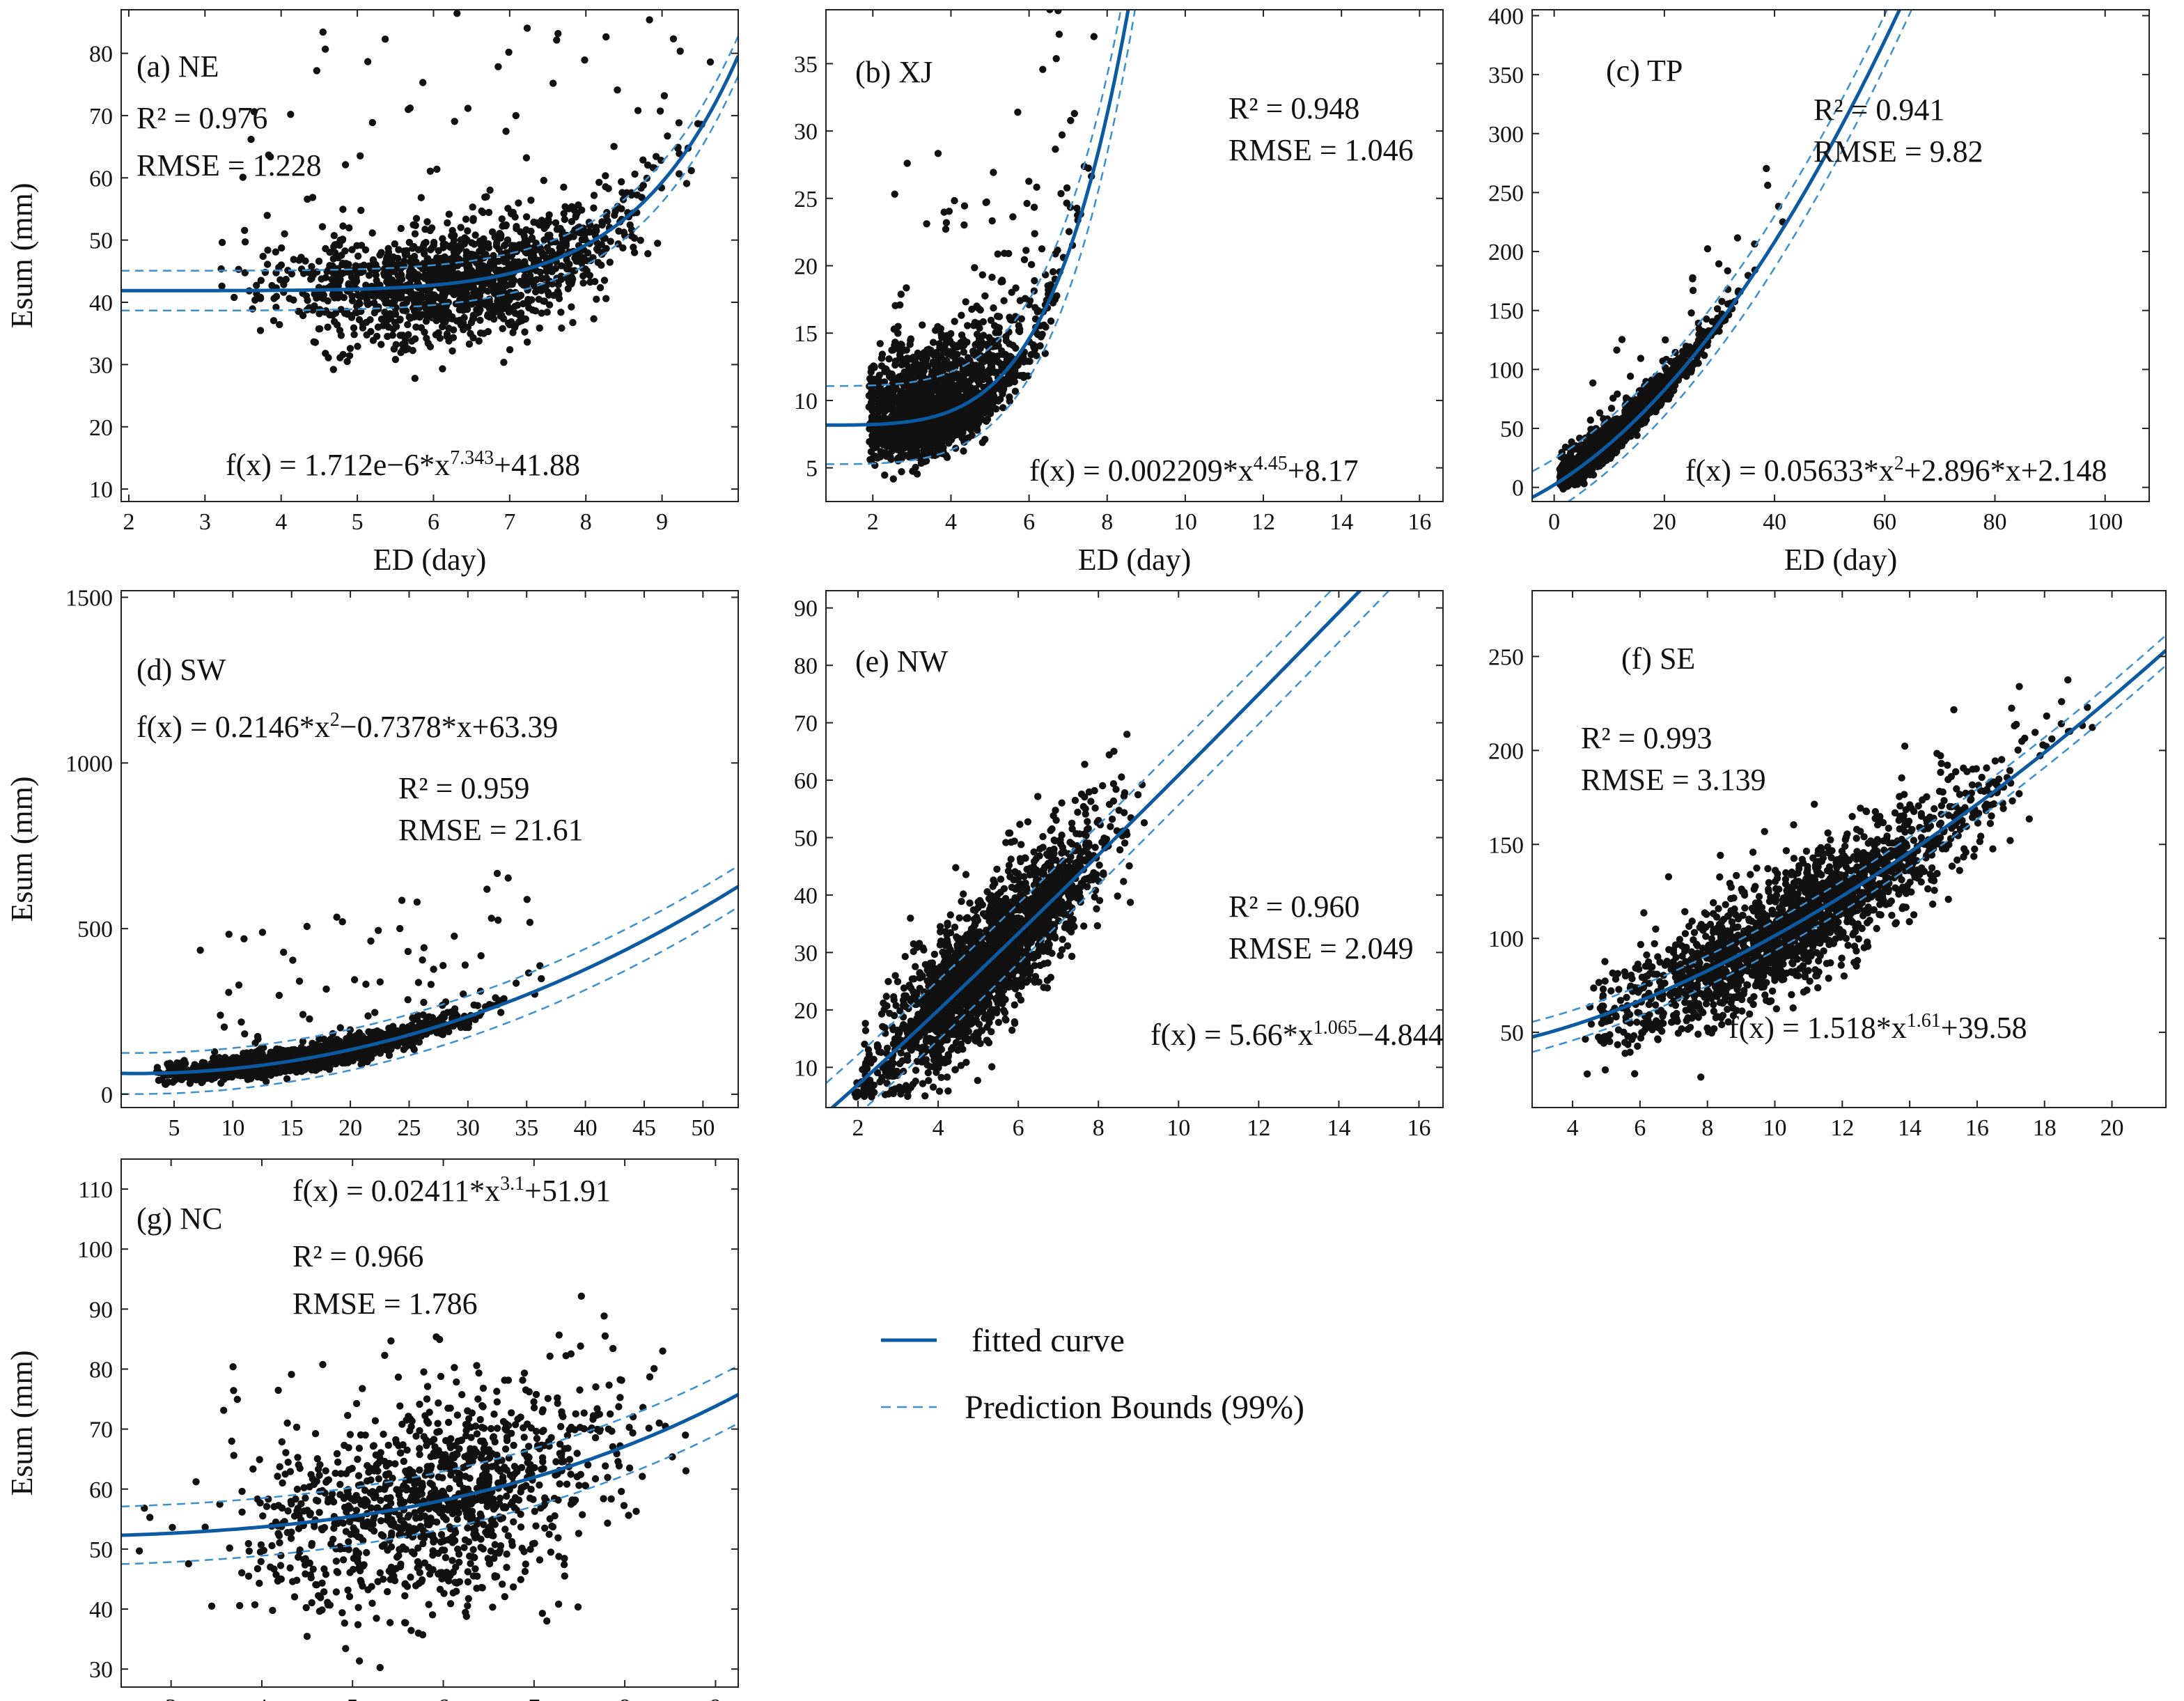 This screenshot has width=2184, height=1701. Describe the element at coordinates (101, 241) in the screenshot. I see `y-tick-label: 50` at that location.